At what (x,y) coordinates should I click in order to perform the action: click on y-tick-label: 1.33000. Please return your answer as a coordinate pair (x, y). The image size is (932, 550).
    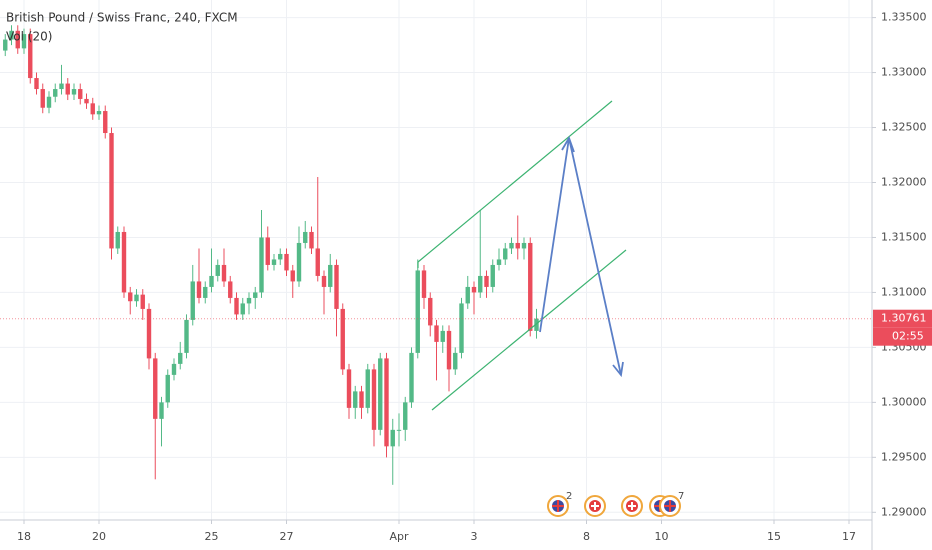
    Looking at the image, I should click on (904, 72).